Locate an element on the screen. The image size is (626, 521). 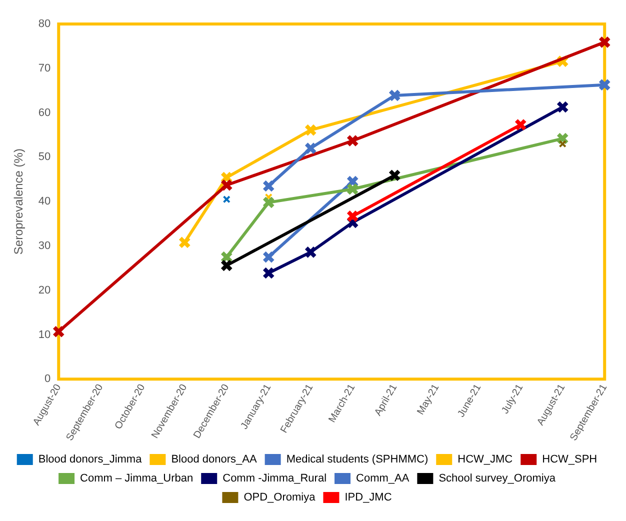
legend-label: HCW_SPH is located at coordinates (570, 460).